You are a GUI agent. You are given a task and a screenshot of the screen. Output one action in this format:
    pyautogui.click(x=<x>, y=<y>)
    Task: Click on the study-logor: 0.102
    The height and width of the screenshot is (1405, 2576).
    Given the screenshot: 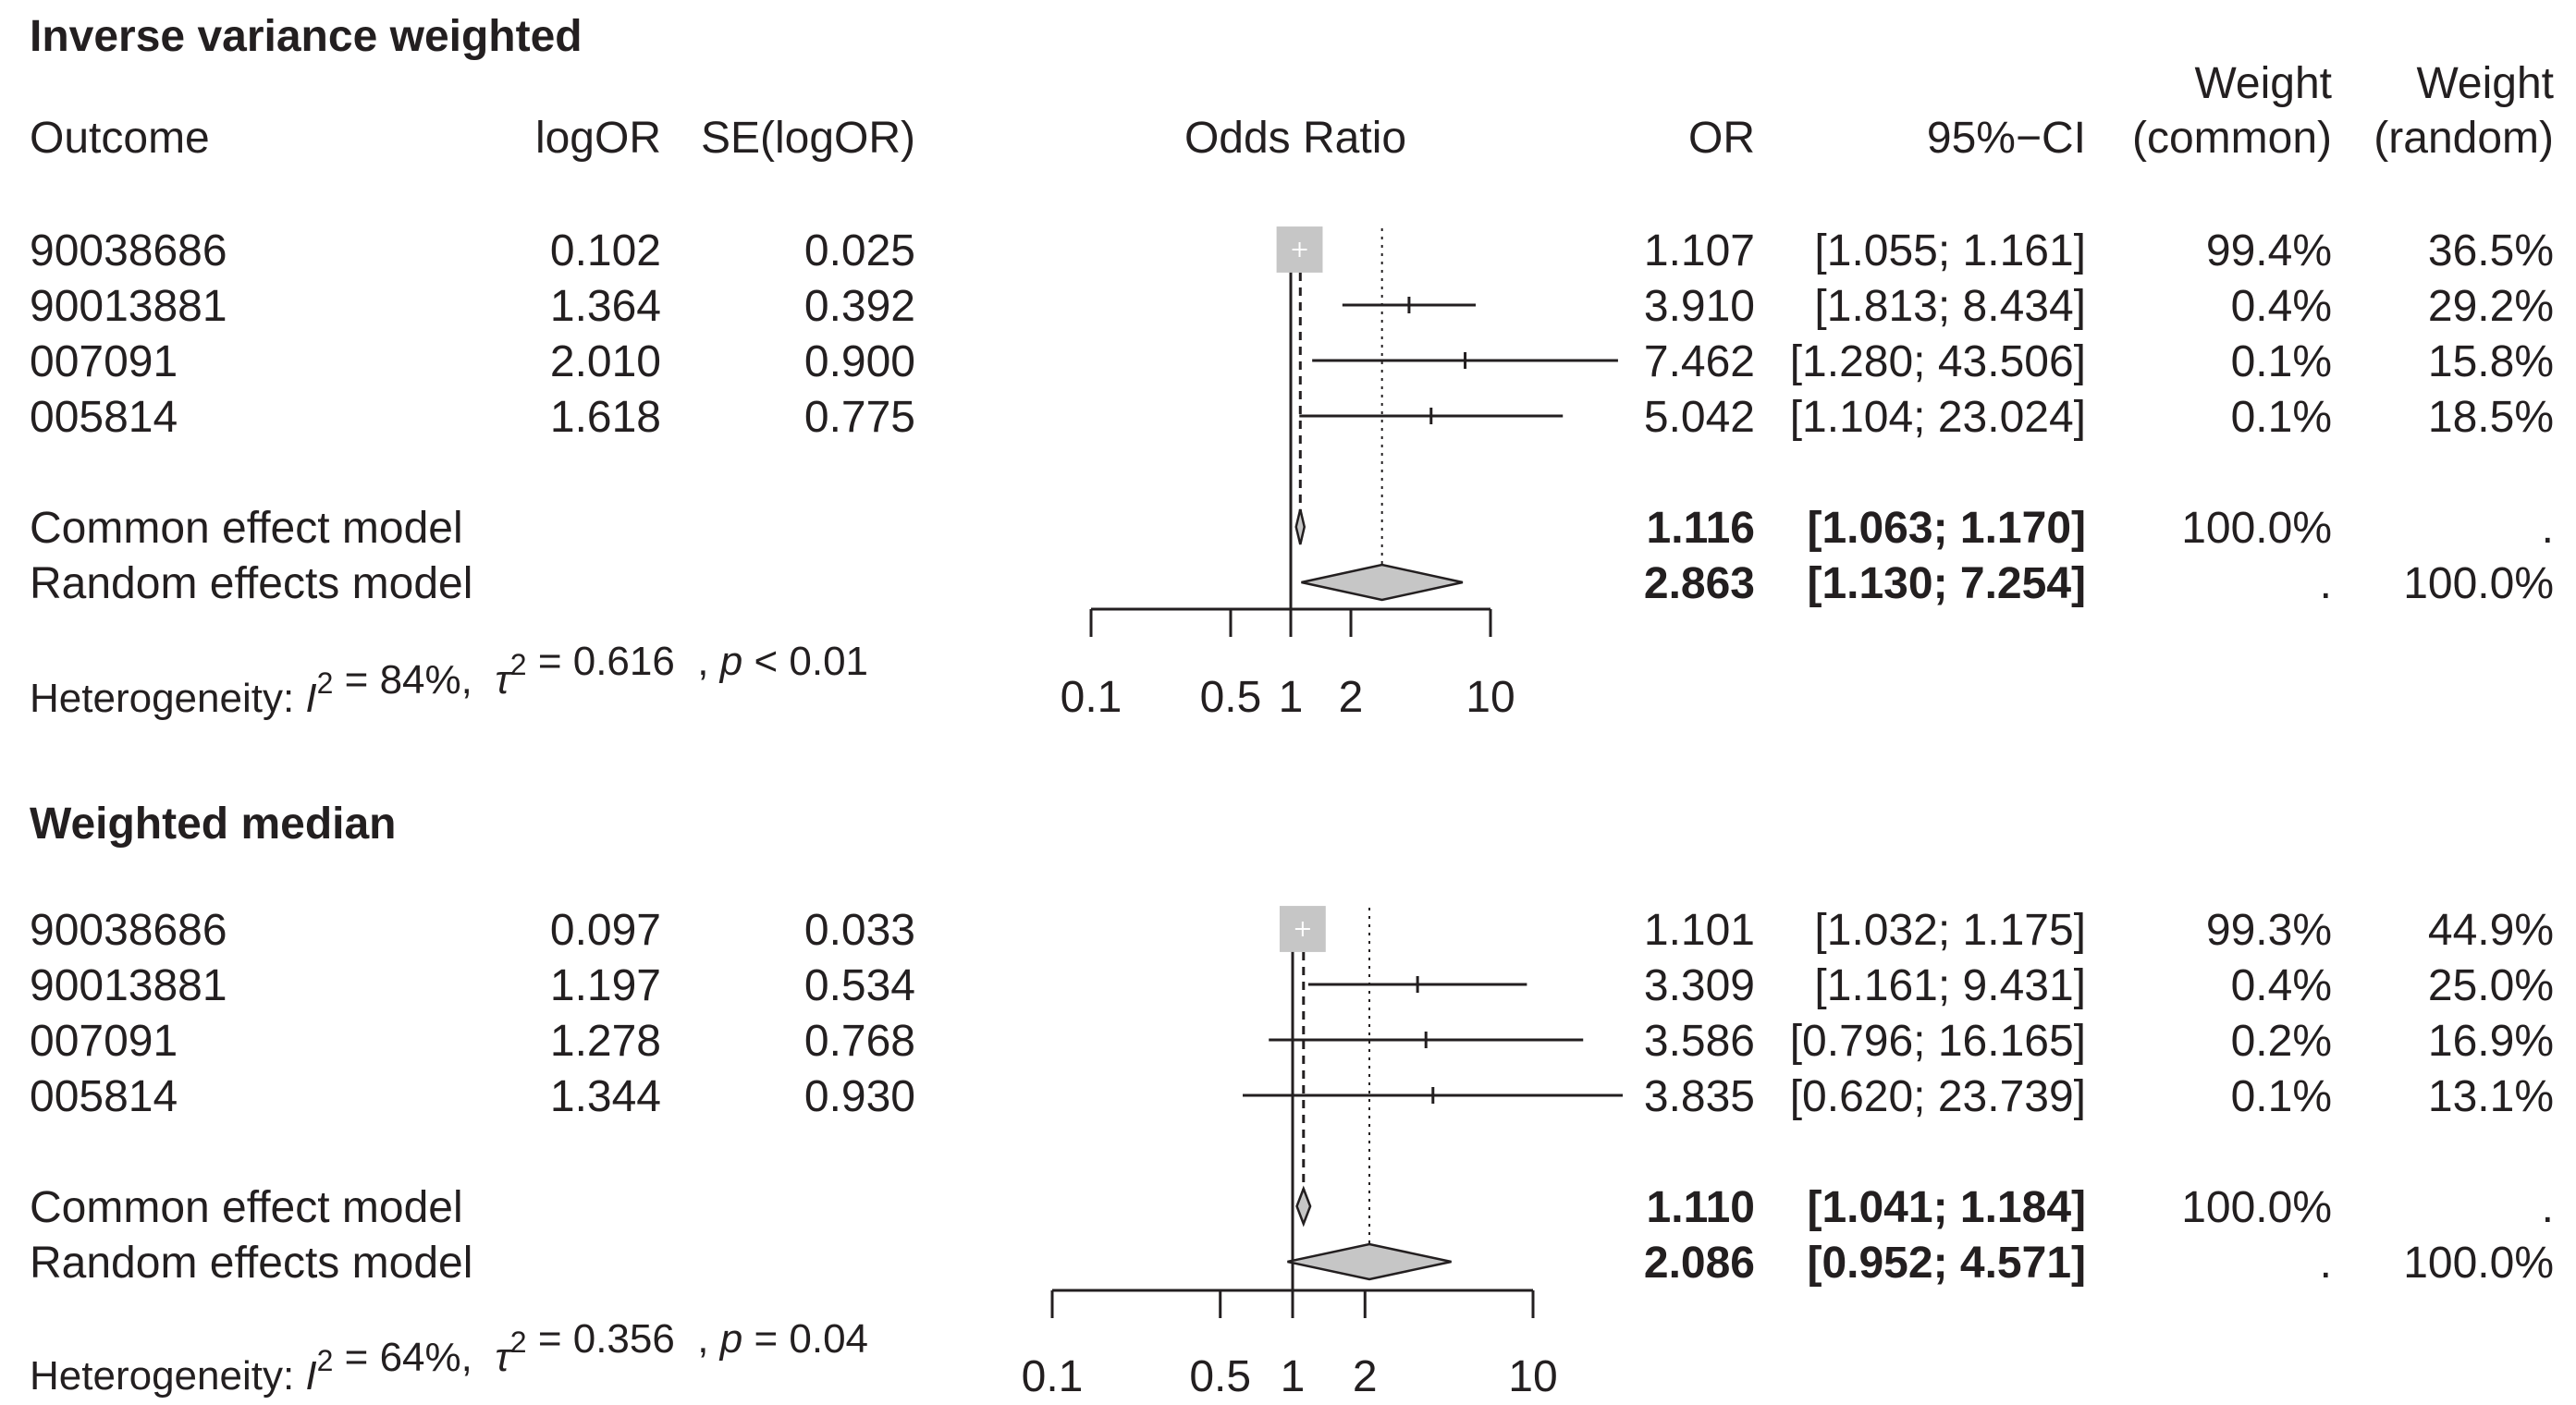 What is the action you would take?
    pyautogui.click(x=605, y=250)
    